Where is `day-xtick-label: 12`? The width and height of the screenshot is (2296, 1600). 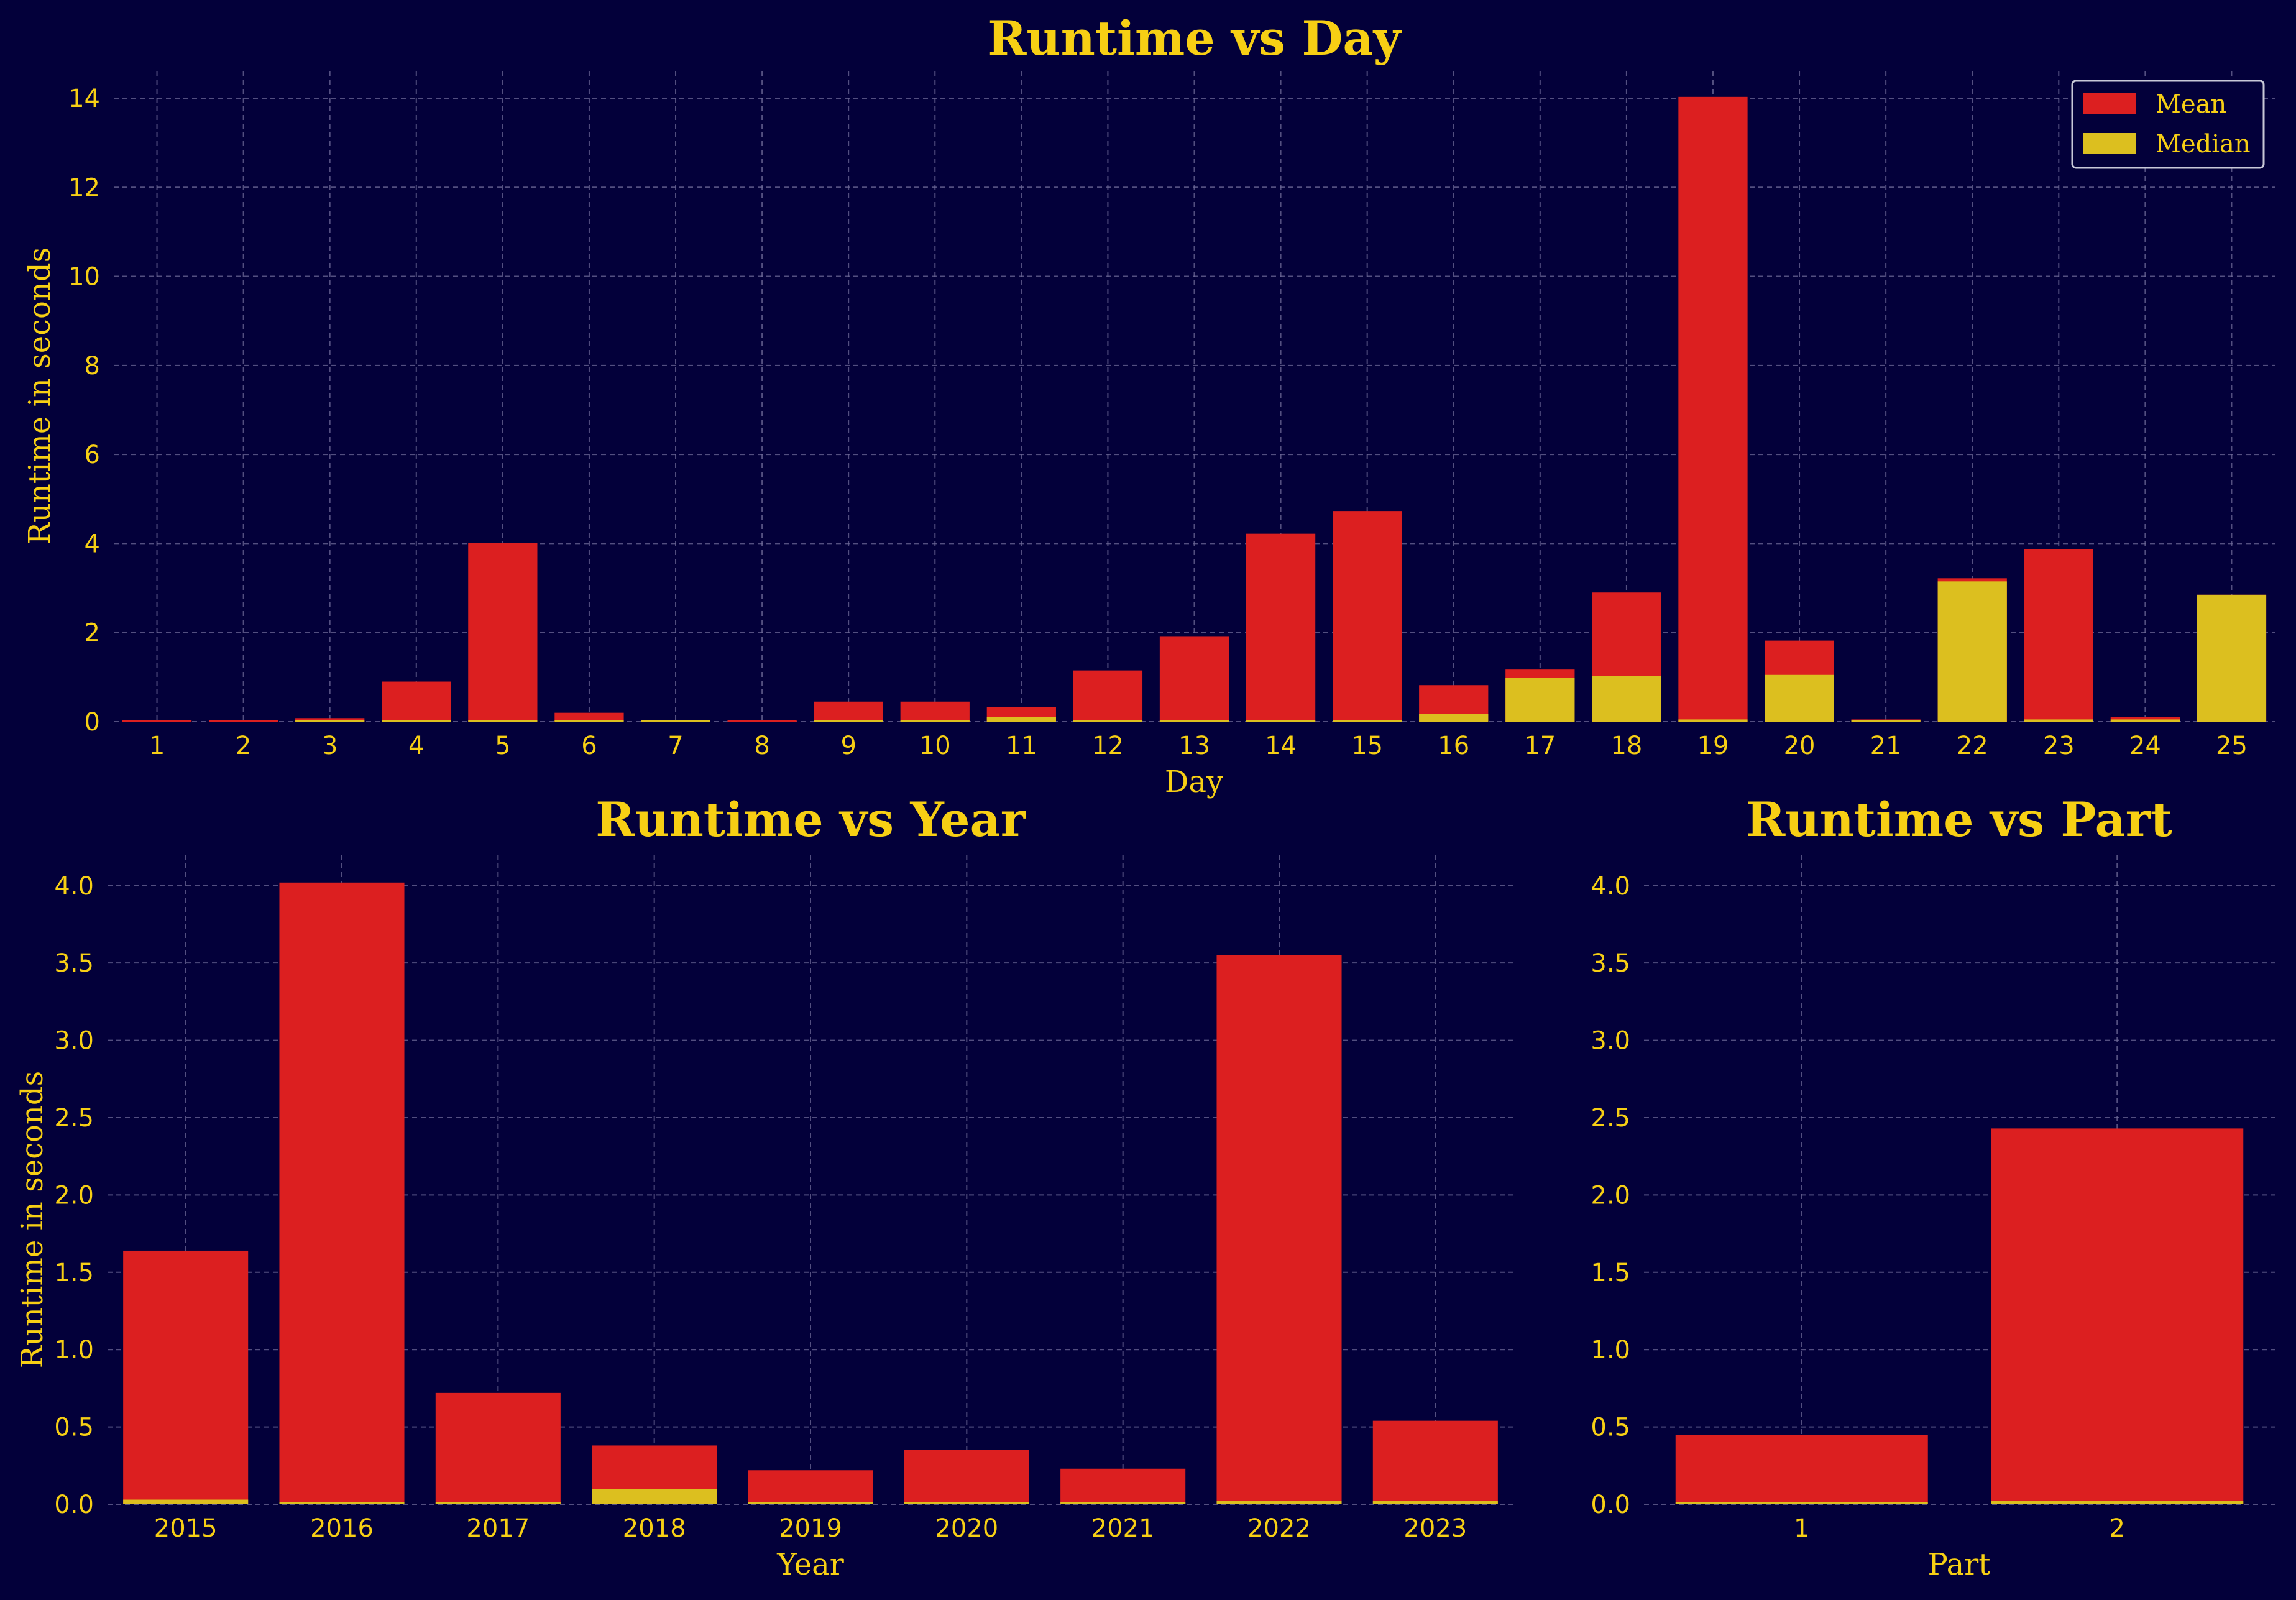
day-xtick-label: 12 is located at coordinates (1108, 746).